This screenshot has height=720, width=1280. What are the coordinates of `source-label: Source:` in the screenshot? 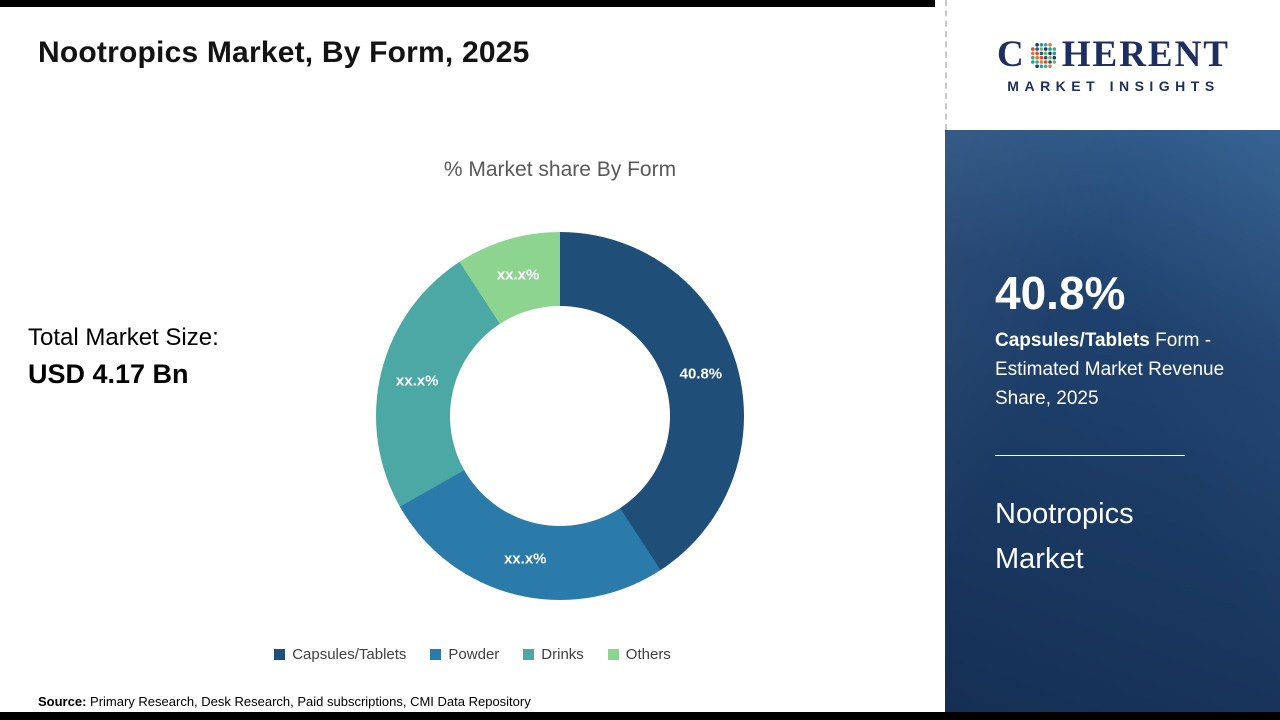 It's located at (62, 701).